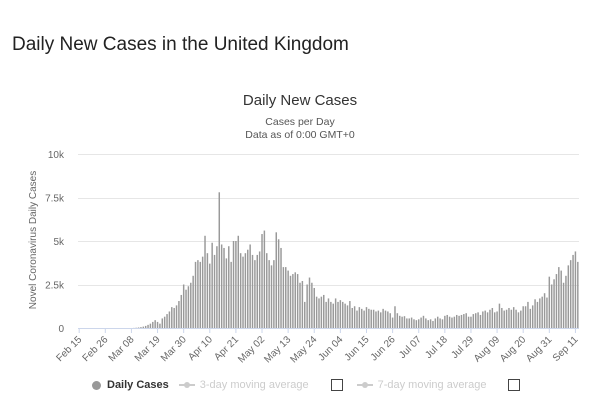 This screenshot has width=600, height=410. What do you see at coordinates (130, 385) in the screenshot?
I see `legend-item-daily-cases: Daily Cases` at bounding box center [130, 385].